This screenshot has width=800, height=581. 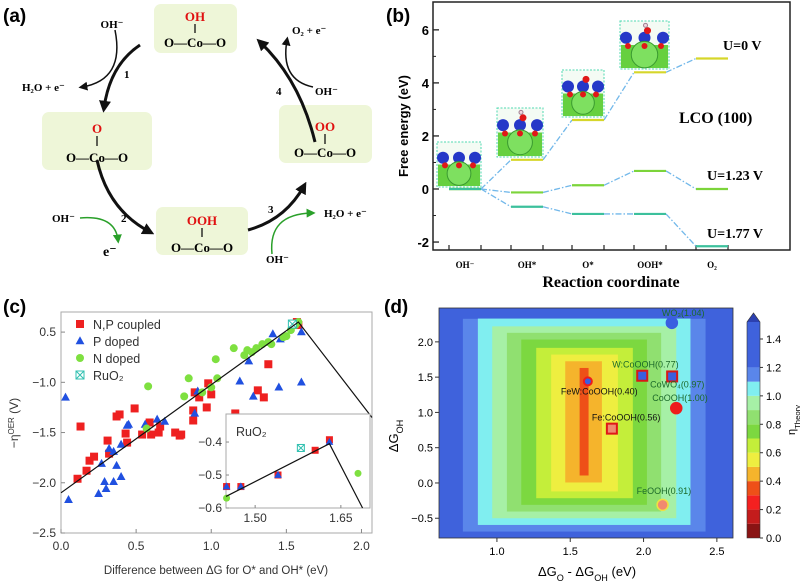 What do you see at coordinates (136, 546) in the screenshot?
I see `x-tick-label: 0.5` at bounding box center [136, 546].